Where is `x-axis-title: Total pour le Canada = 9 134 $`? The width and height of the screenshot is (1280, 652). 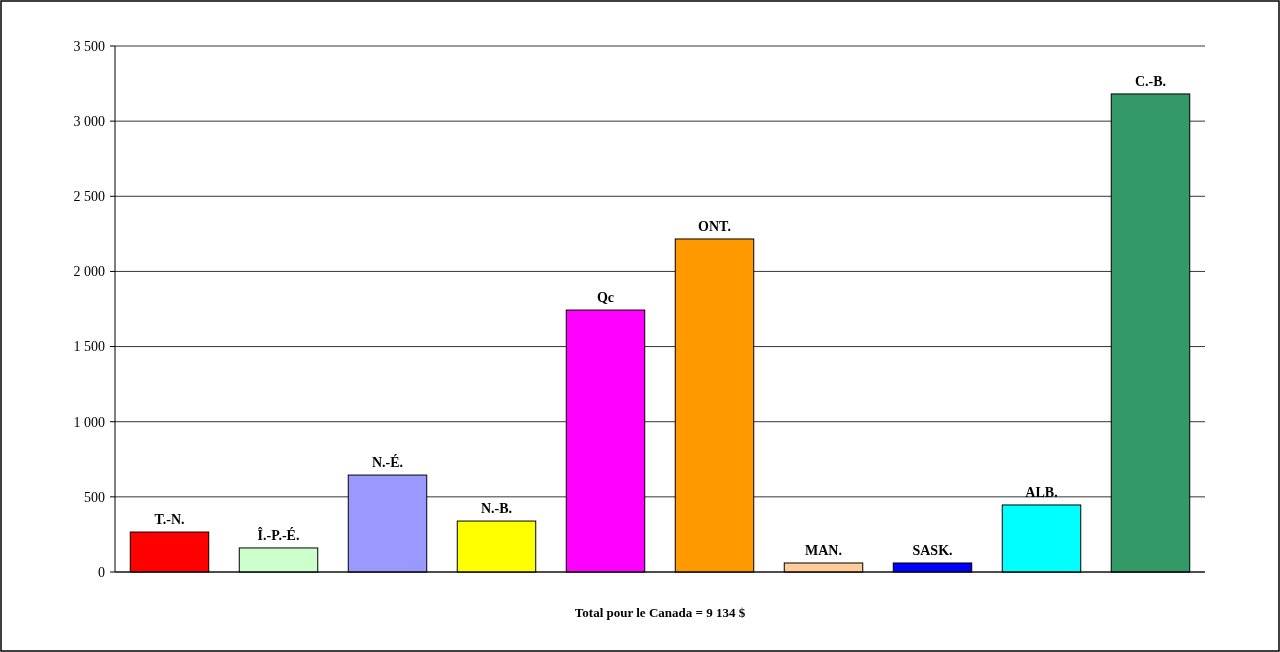
x-axis-title: Total pour le Canada = 9 134 $ is located at coordinates (660, 612).